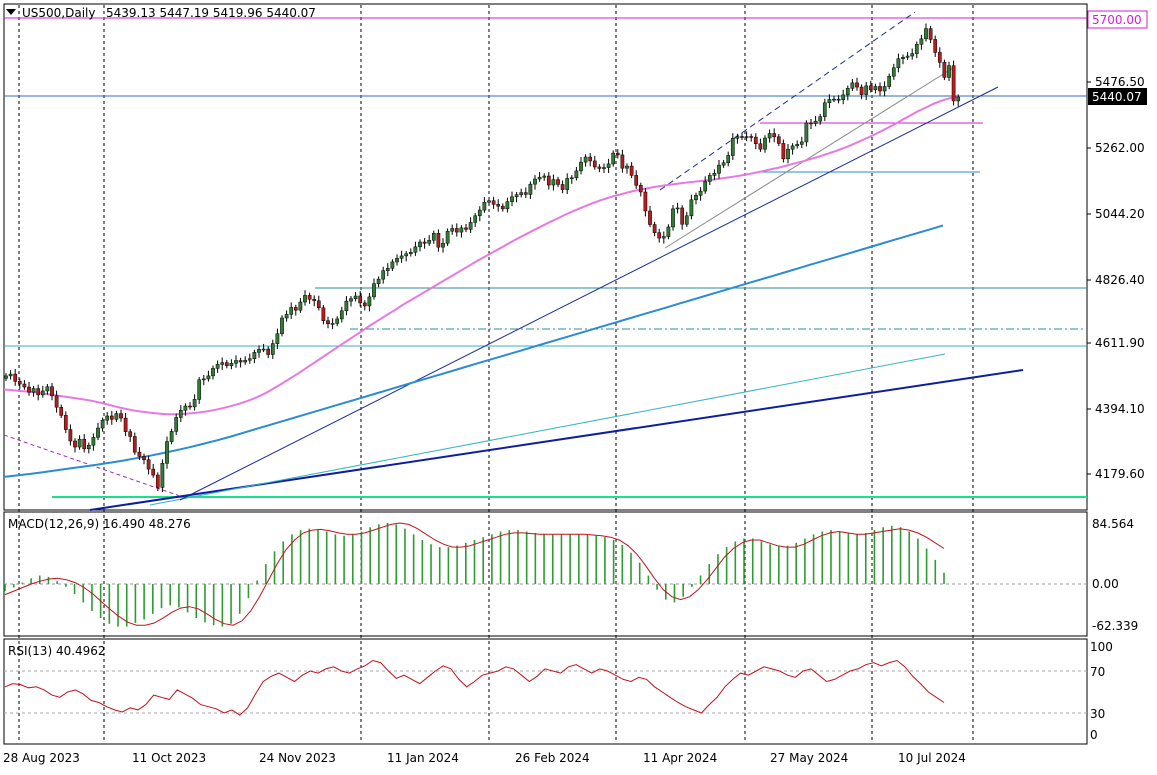  What do you see at coordinates (1094, 735) in the screenshot?
I see `rsi-y-tick-label: 0` at bounding box center [1094, 735].